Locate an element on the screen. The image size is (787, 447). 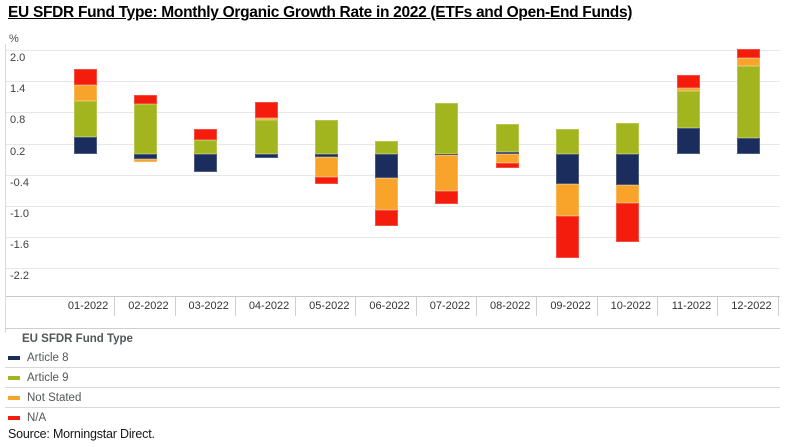
legend-item-not-stated: Not Stated is located at coordinates (392, 398).